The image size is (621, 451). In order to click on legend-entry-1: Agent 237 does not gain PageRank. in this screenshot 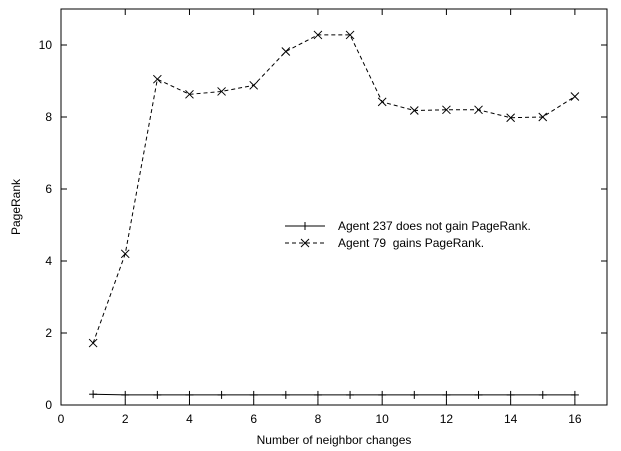, I will do `click(408, 226)`.